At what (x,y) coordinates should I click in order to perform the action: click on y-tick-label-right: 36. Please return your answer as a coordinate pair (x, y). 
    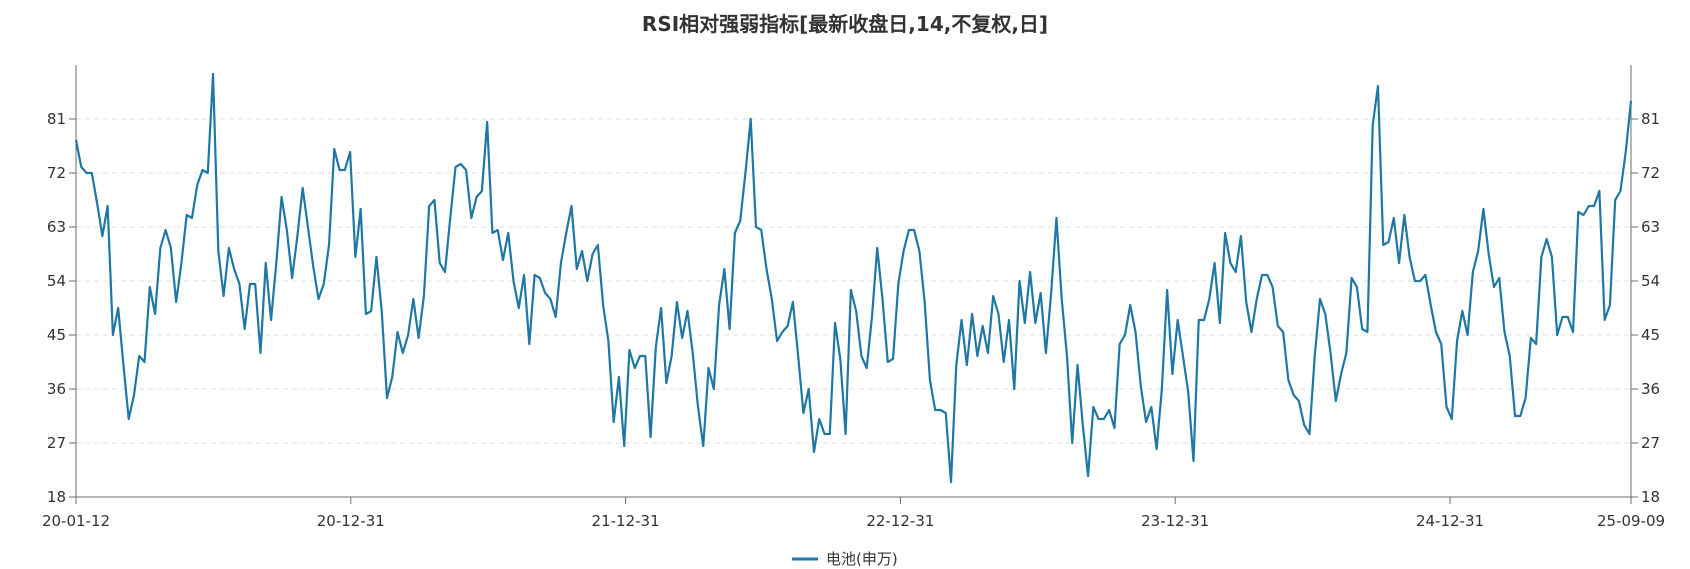
    Looking at the image, I should click on (1650, 389).